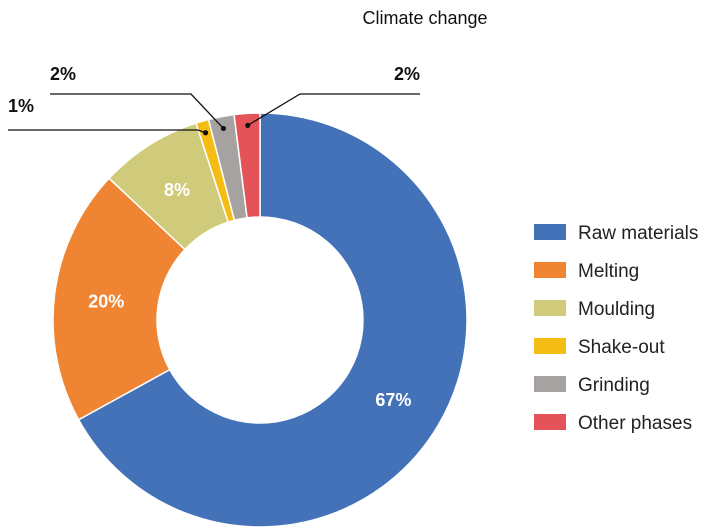 The height and width of the screenshot is (527, 721). What do you see at coordinates (177, 190) in the screenshot?
I see `label-moulding: 8%` at bounding box center [177, 190].